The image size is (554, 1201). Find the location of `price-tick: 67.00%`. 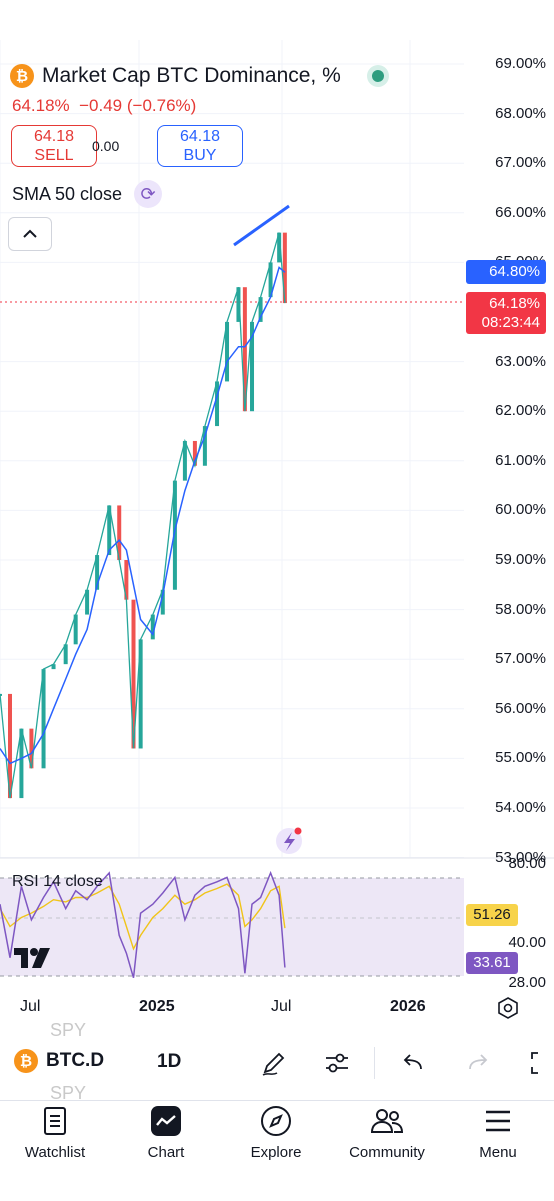

price-tick: 67.00% is located at coordinates (520, 163).